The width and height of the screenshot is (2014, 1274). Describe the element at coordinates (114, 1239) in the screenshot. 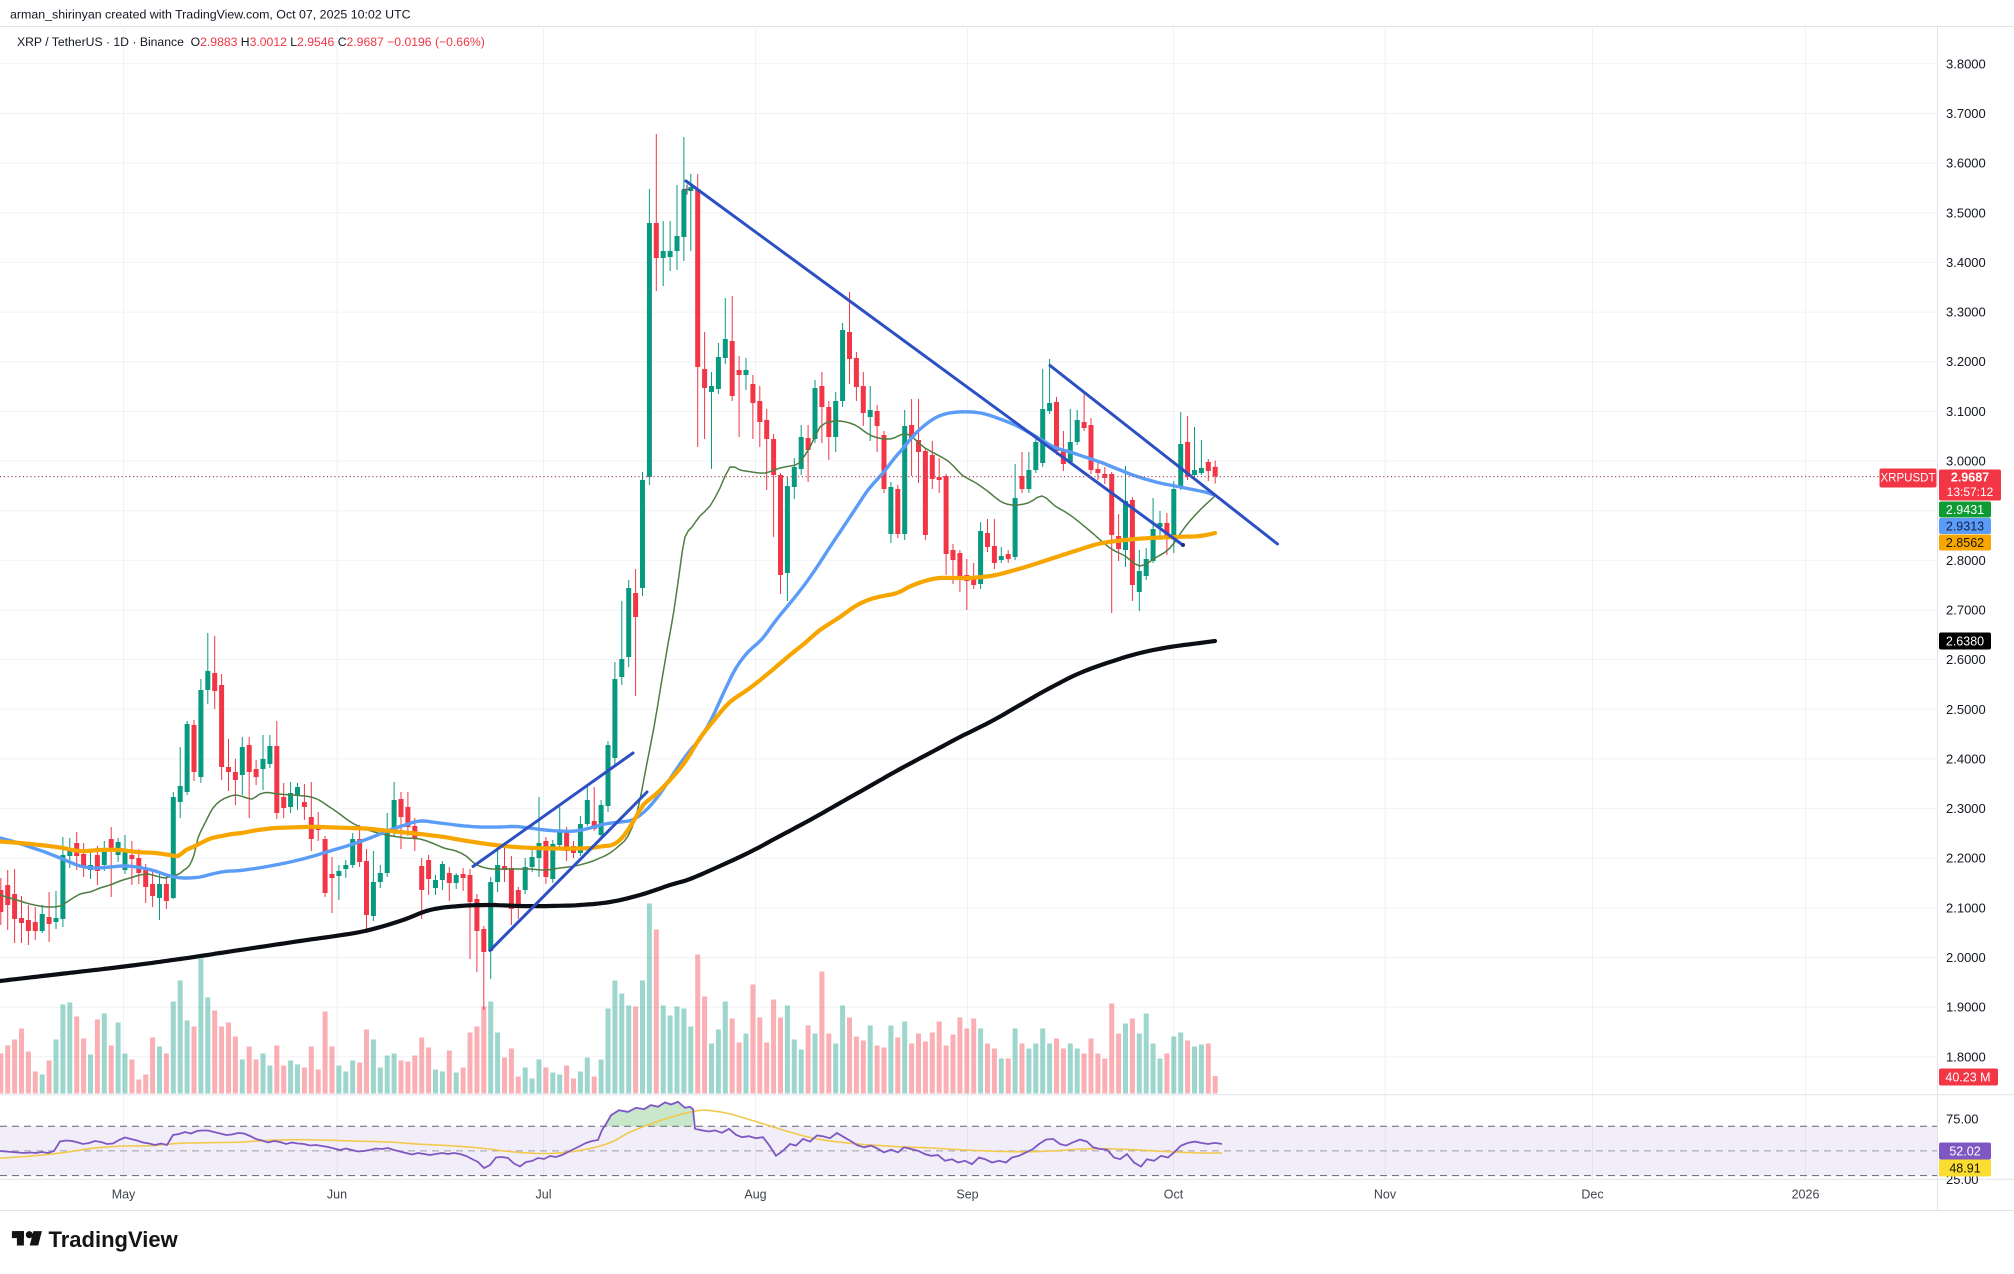

I see `svg-text: TradingView` at that location.